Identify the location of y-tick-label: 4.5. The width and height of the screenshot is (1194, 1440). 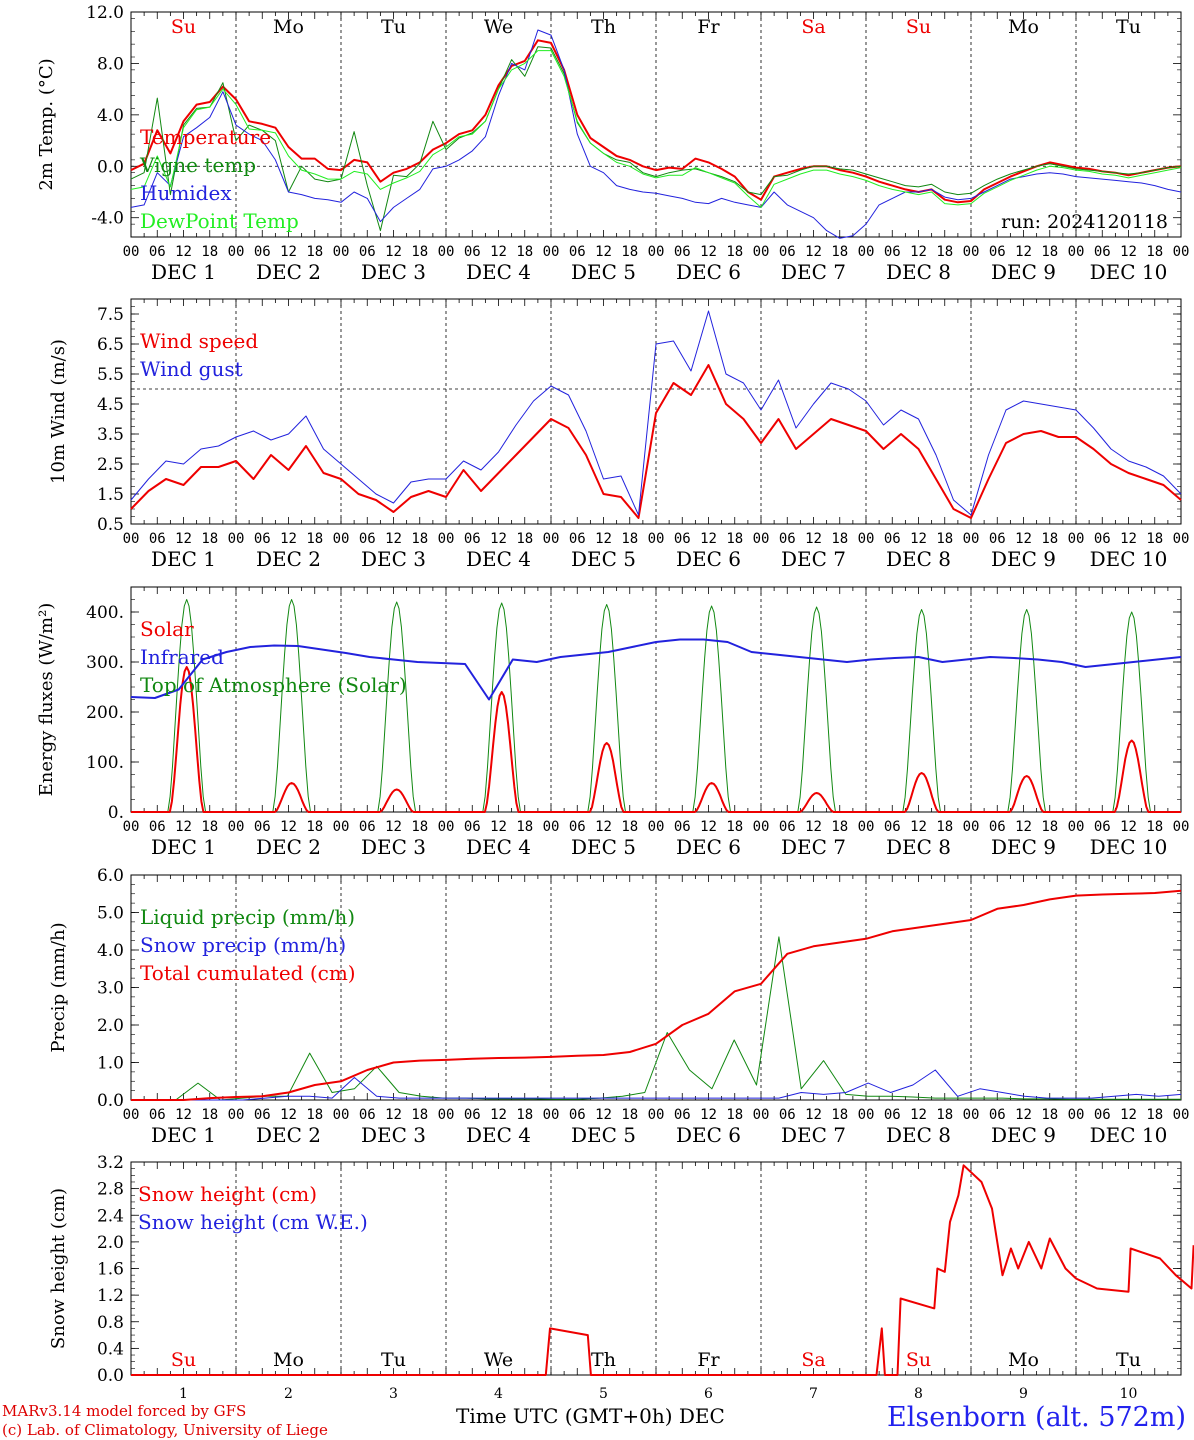
(110, 405).